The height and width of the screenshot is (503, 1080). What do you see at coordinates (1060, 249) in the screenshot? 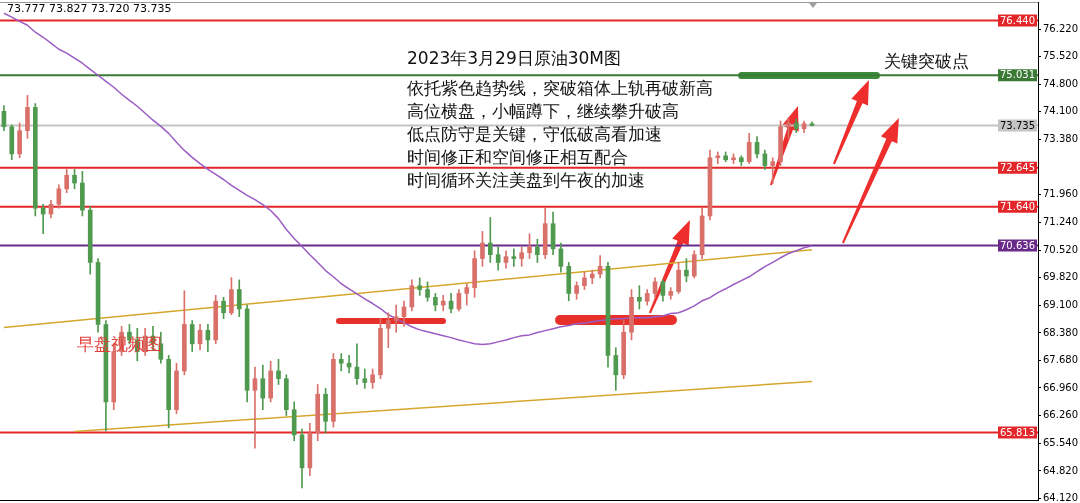
I see `y-tick-label: 70.520` at bounding box center [1060, 249].